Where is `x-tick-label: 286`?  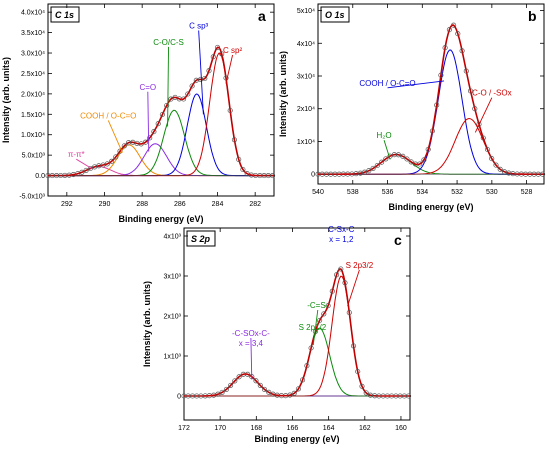 x-tick-label: 286 is located at coordinates (180, 204).